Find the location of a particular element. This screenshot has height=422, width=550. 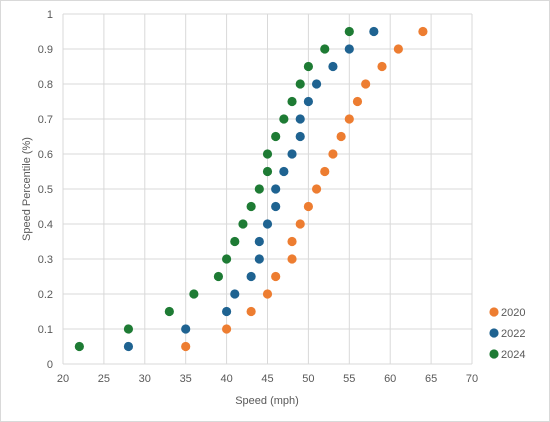

x-tick-label: 70 is located at coordinates (472, 379).